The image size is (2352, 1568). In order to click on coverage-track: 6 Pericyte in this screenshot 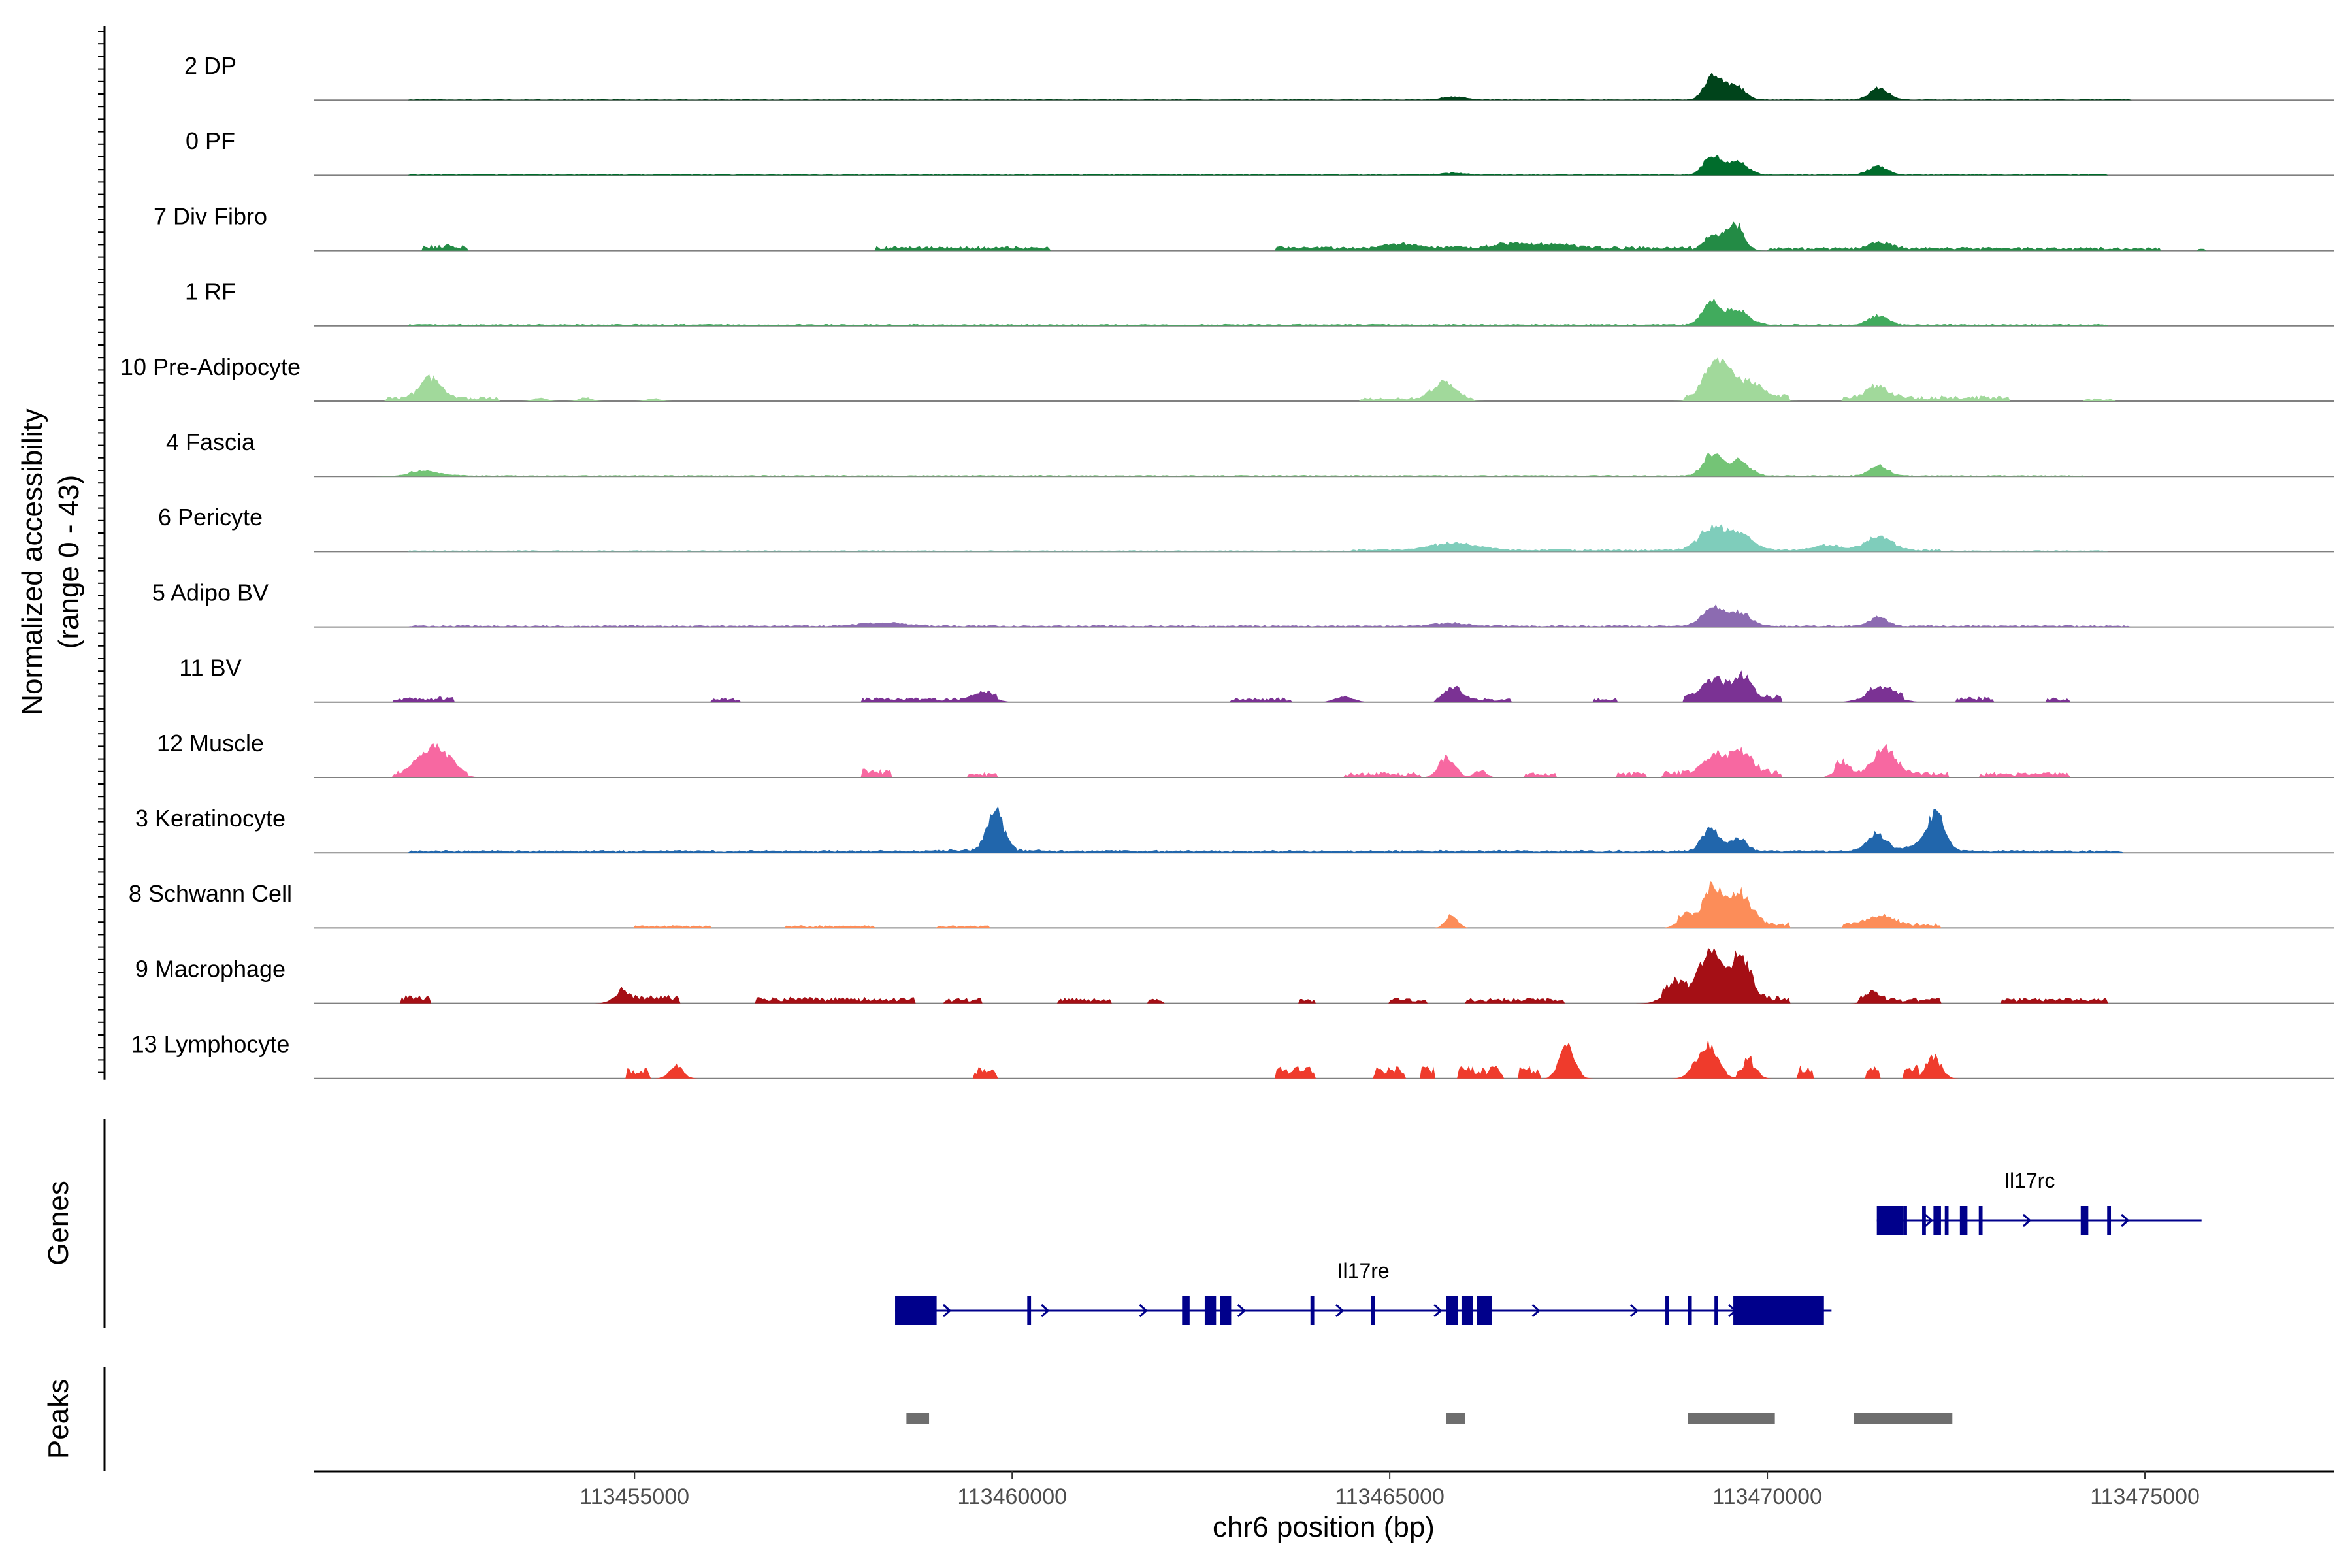, I will do `click(1246, 528)`.